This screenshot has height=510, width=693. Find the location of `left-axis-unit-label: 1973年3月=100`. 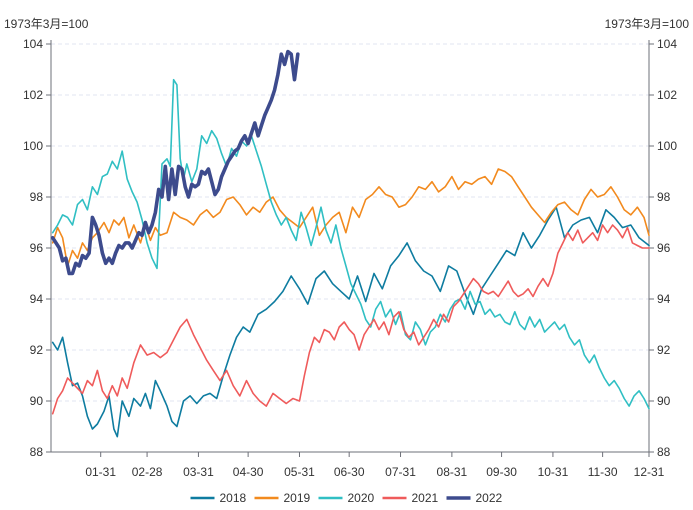

left-axis-unit-label: 1973年3月=100 is located at coordinates (46, 24).